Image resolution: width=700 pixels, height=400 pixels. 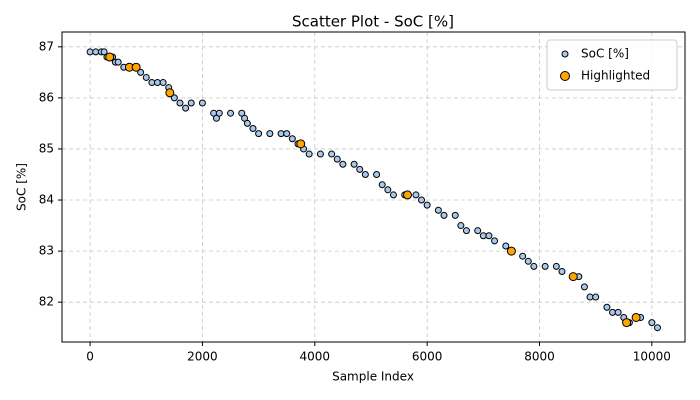 I want to click on chart-title: Scatter Plot - SoC [%], so click(x=373, y=22).